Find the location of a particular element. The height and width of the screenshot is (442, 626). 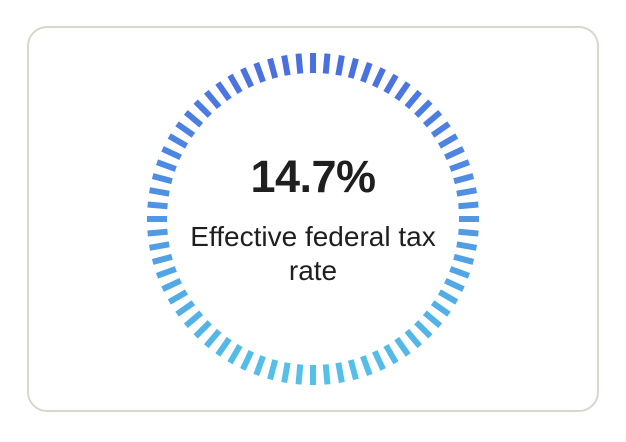

gauge-center: 14.7% Effective federal tax rate is located at coordinates (313, 219).